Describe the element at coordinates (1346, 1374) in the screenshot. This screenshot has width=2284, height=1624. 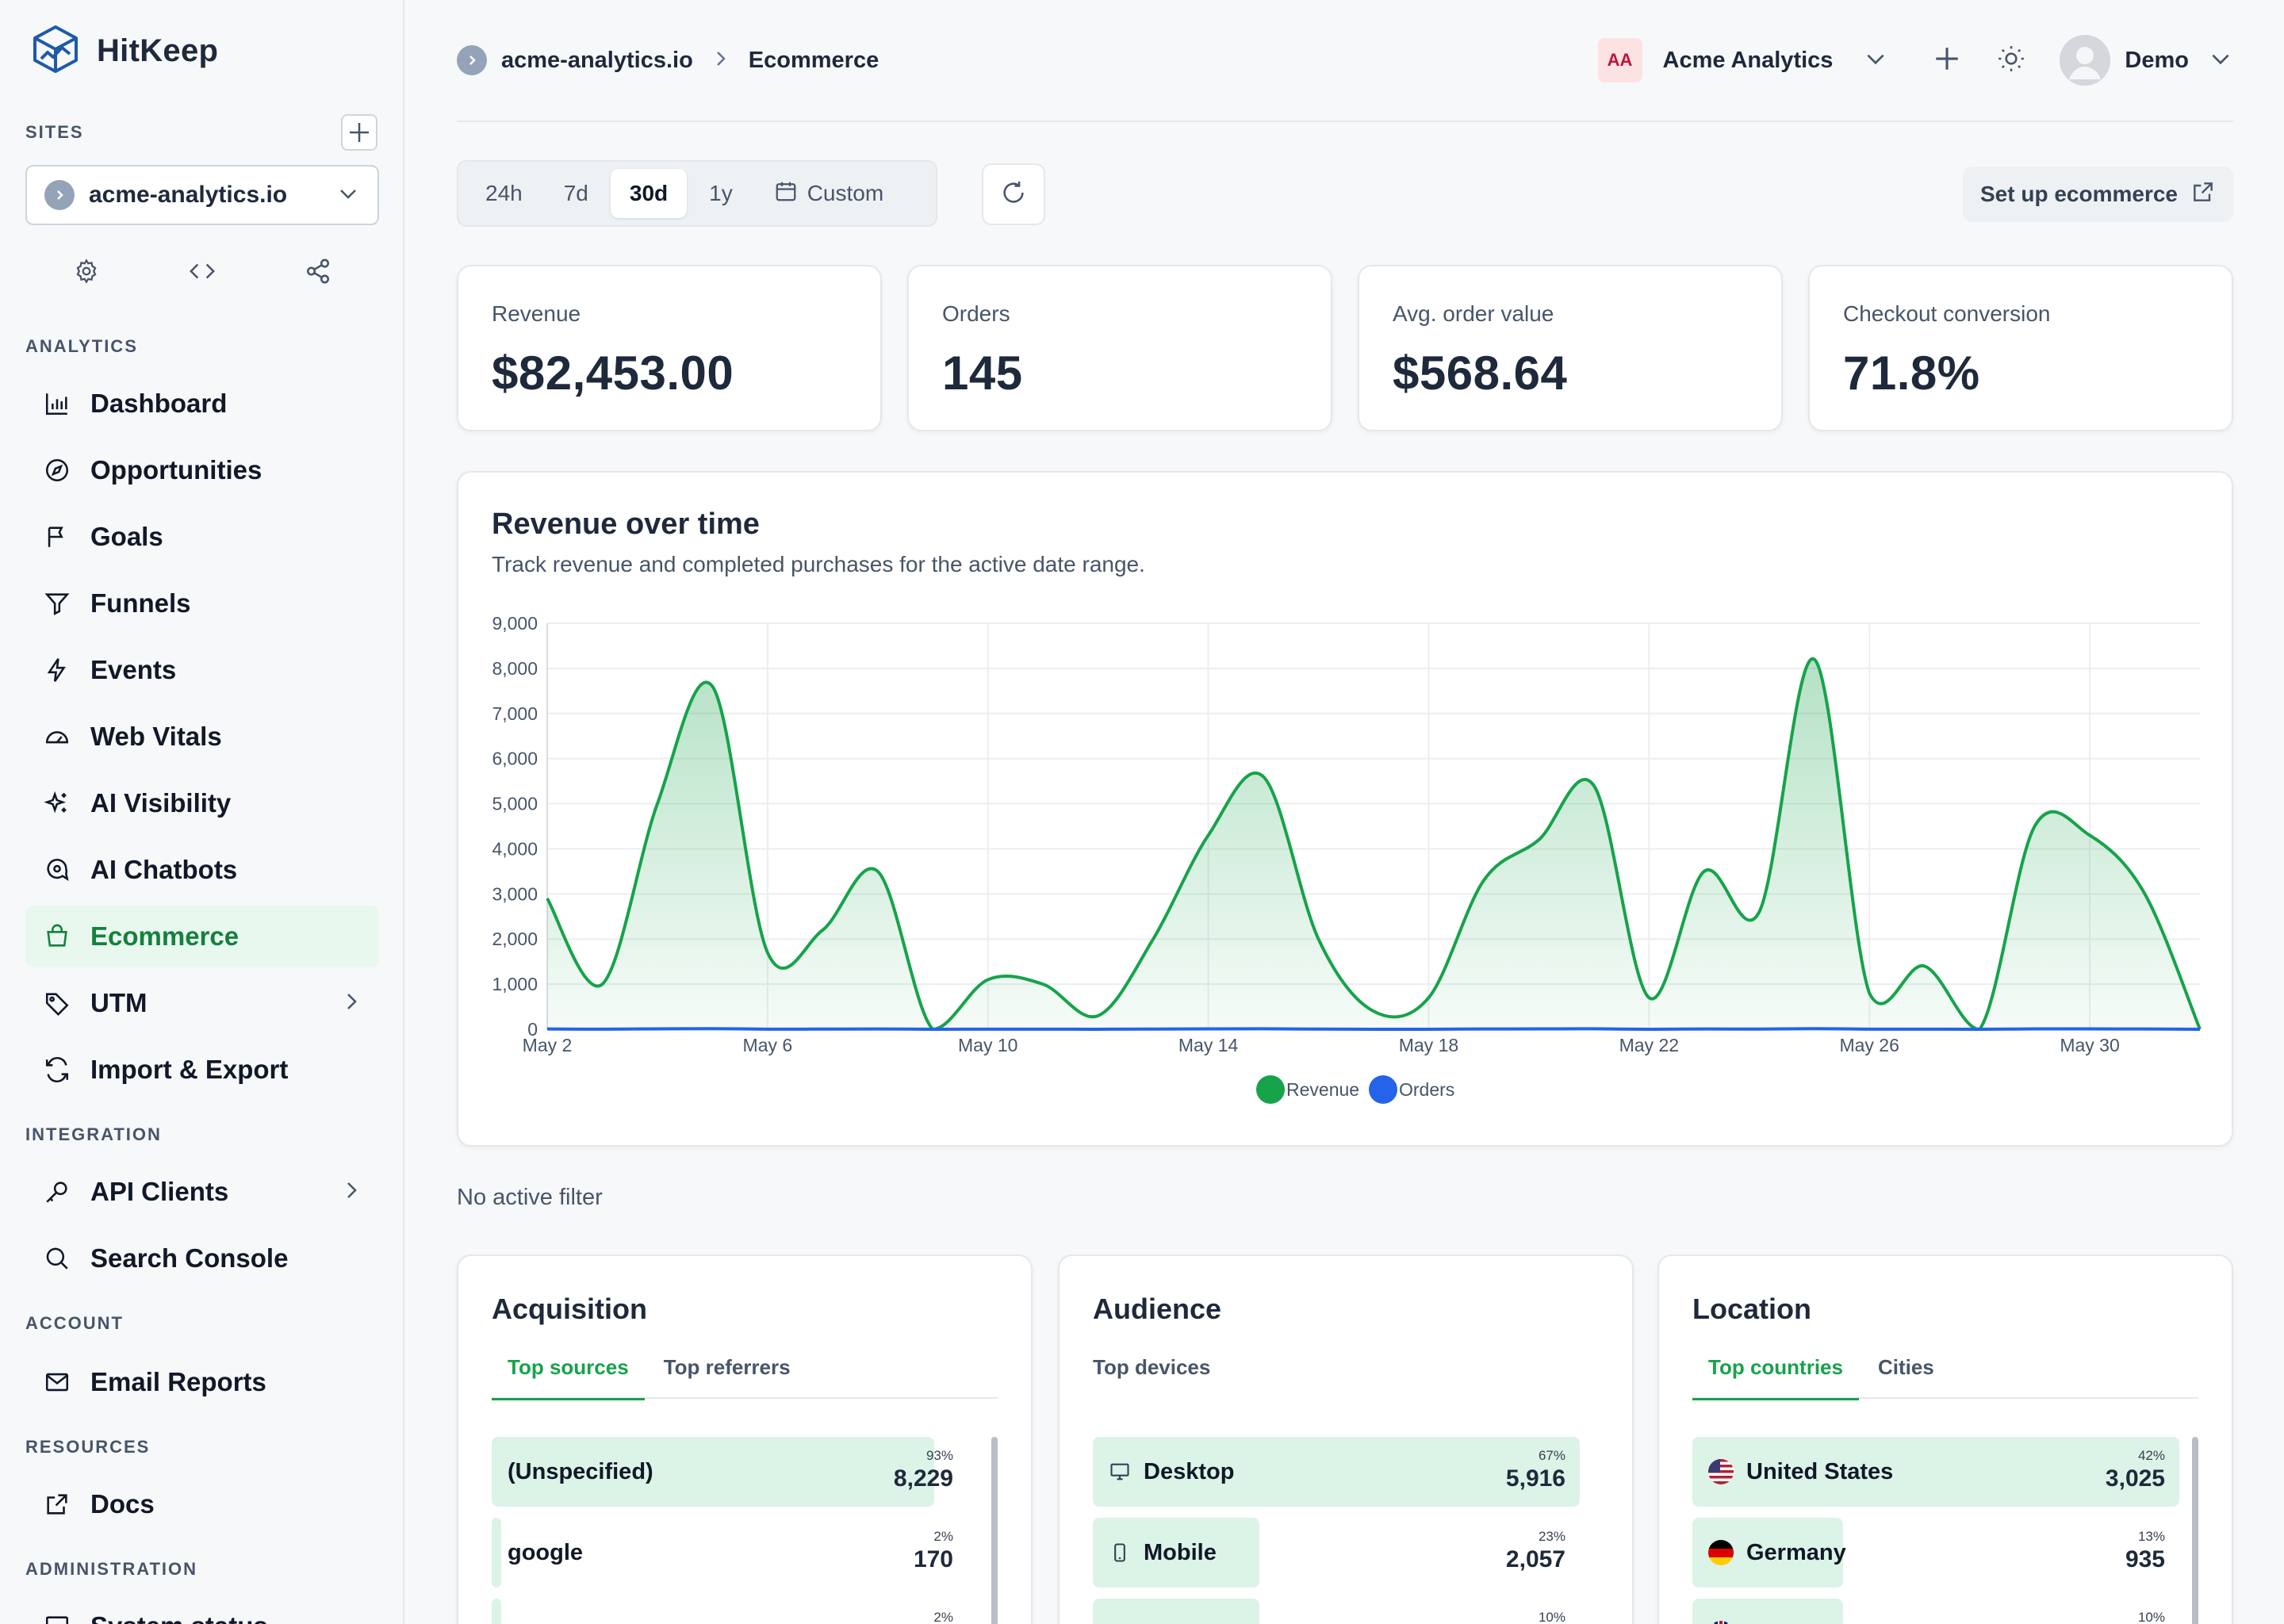
I see `audience-tabs: Top devices` at that location.